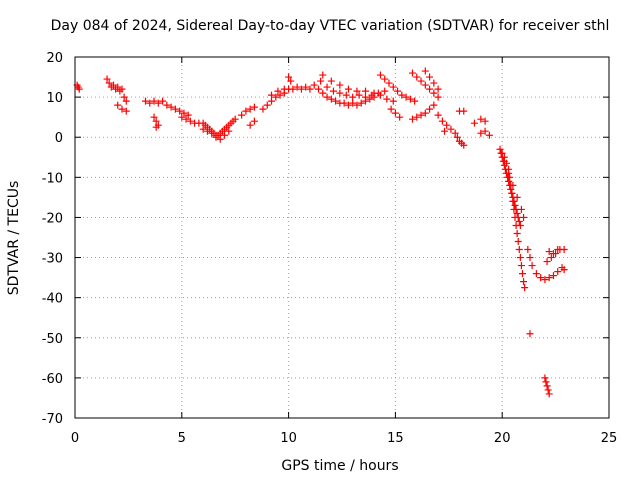 Image resolution: width=640 pixels, height=480 pixels. What do you see at coordinates (54, 98) in the screenshot?
I see `y-tick-label: 10` at bounding box center [54, 98].